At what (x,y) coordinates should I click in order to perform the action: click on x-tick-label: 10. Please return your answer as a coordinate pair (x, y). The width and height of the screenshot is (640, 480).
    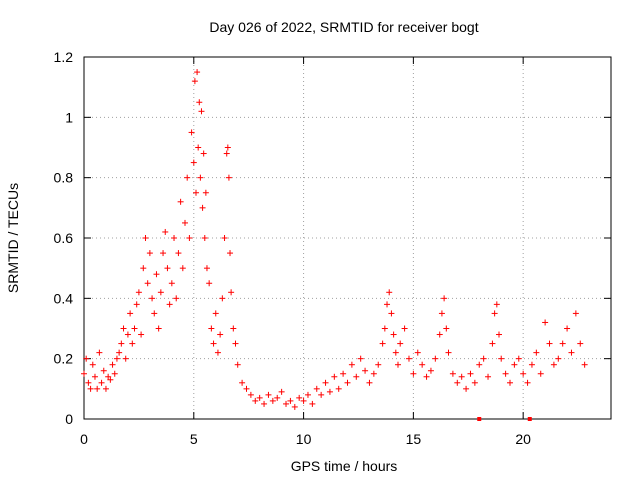
    Looking at the image, I should click on (304, 439).